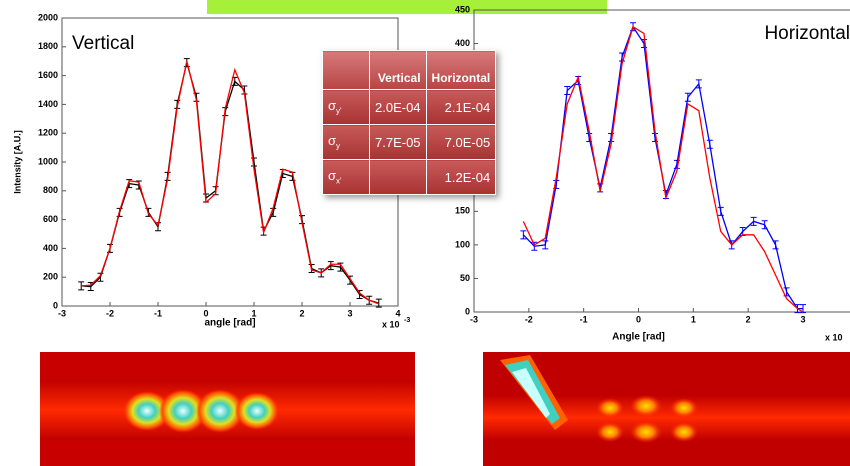  Describe the element at coordinates (50, 190) in the screenshot. I see `y-tick-label: 800` at that location.